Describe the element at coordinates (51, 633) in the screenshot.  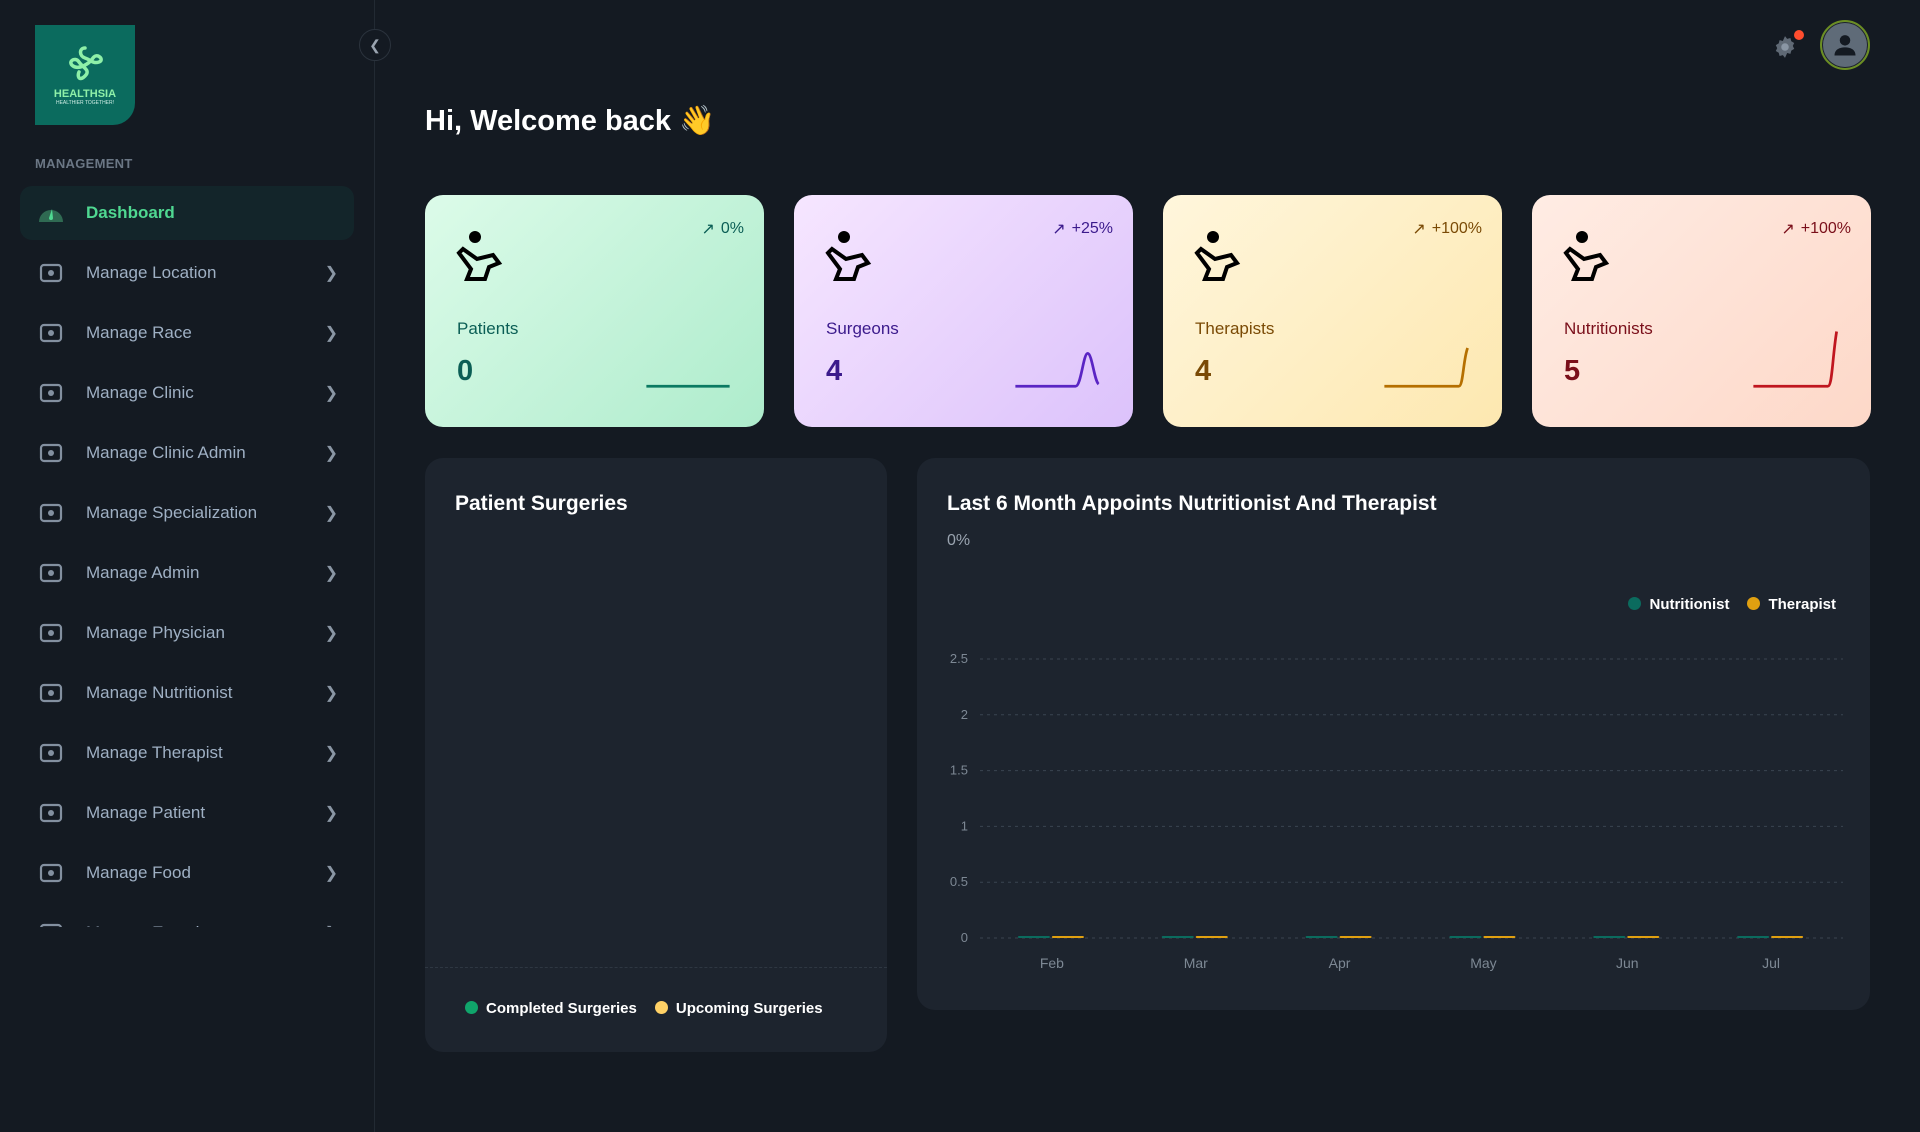
I see `physician-icon` at that location.